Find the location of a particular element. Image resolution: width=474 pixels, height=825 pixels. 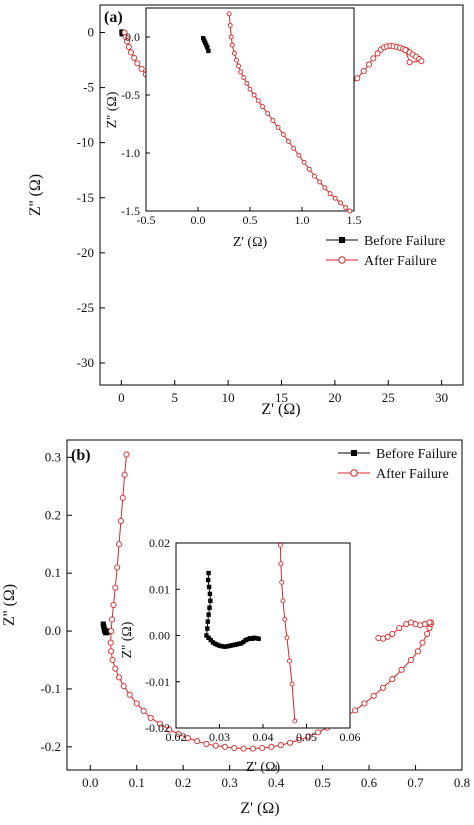

panel-b-inset-background is located at coordinates (263, 635).